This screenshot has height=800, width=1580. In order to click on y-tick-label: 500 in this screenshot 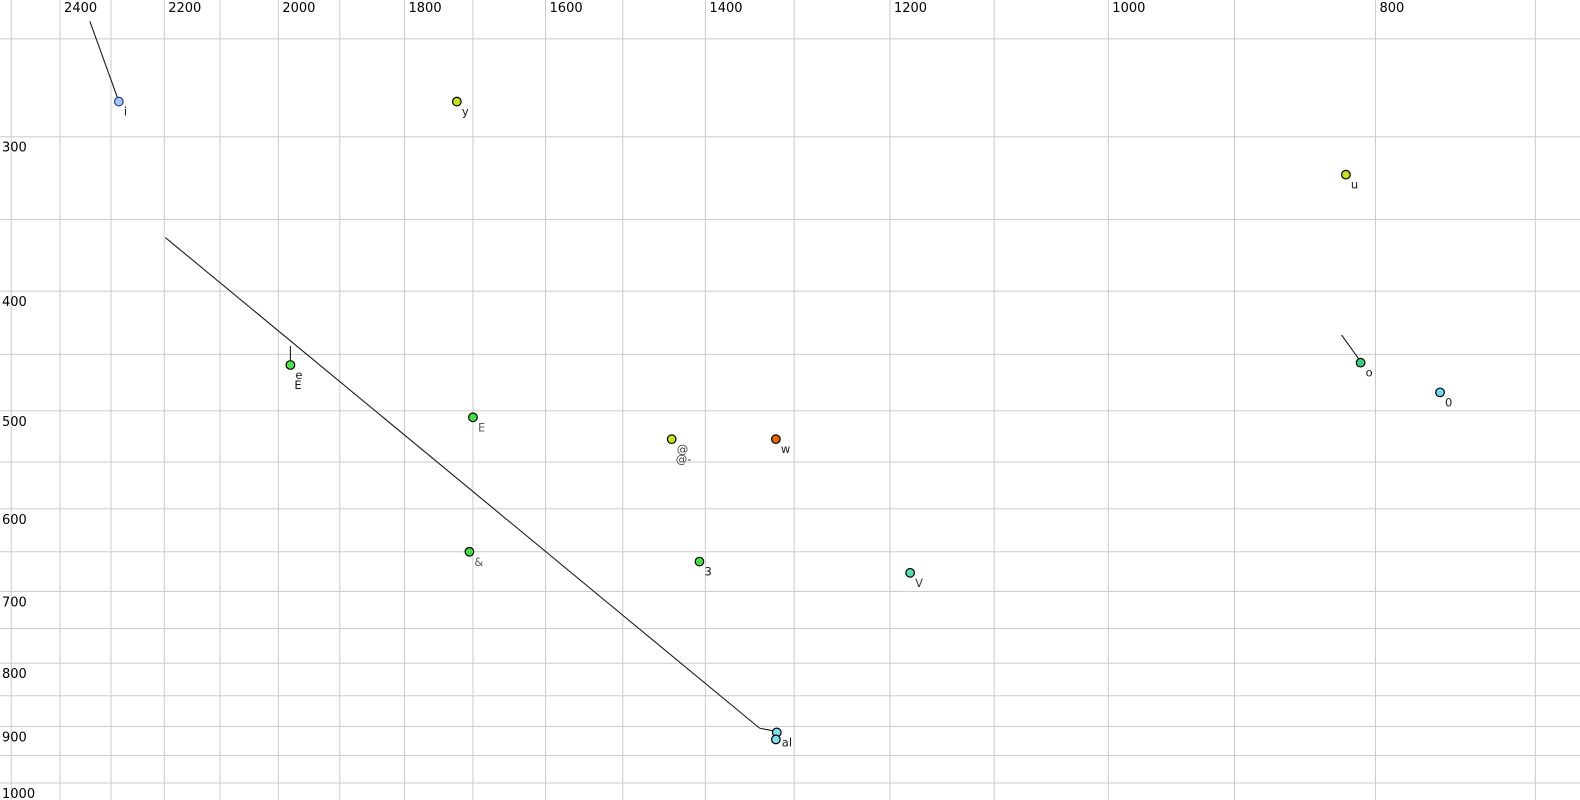, I will do `click(14, 422)`.